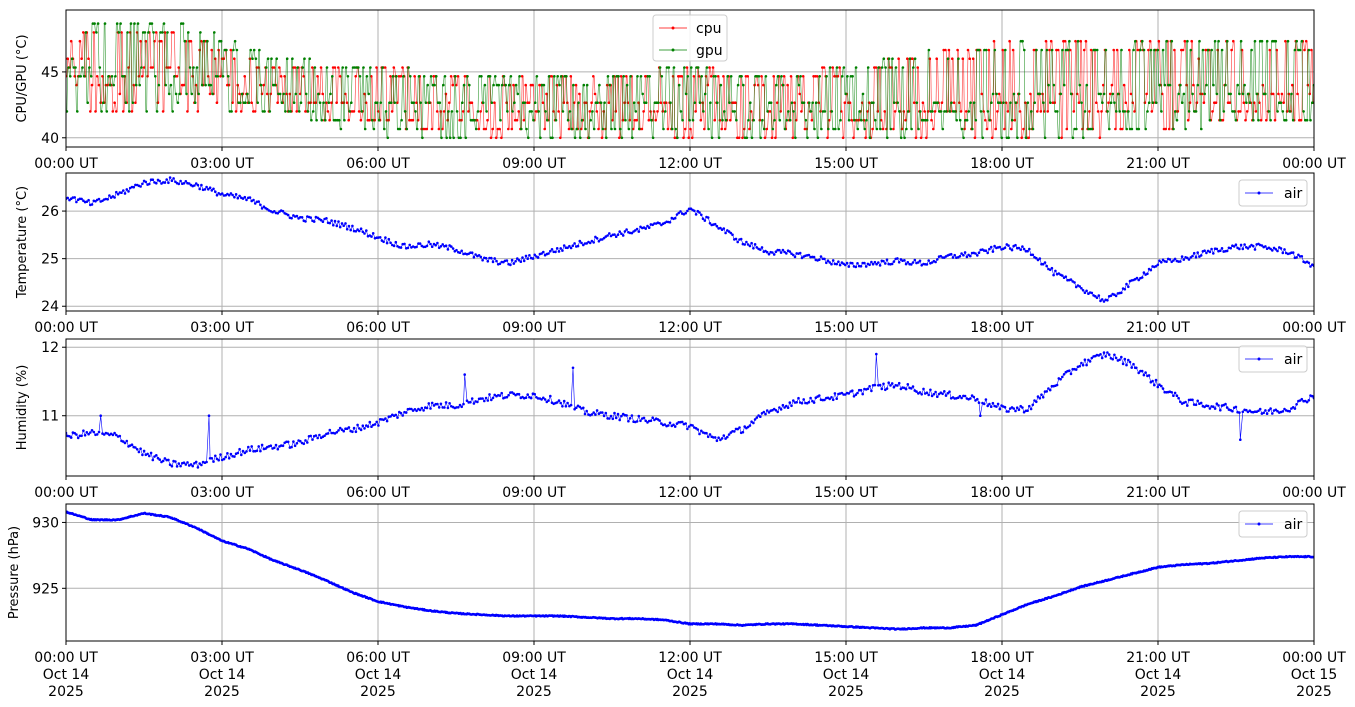 This screenshot has height=707, width=1355. Describe the element at coordinates (673, 28) in the screenshot. I see `legend-marker-cpu` at that location.